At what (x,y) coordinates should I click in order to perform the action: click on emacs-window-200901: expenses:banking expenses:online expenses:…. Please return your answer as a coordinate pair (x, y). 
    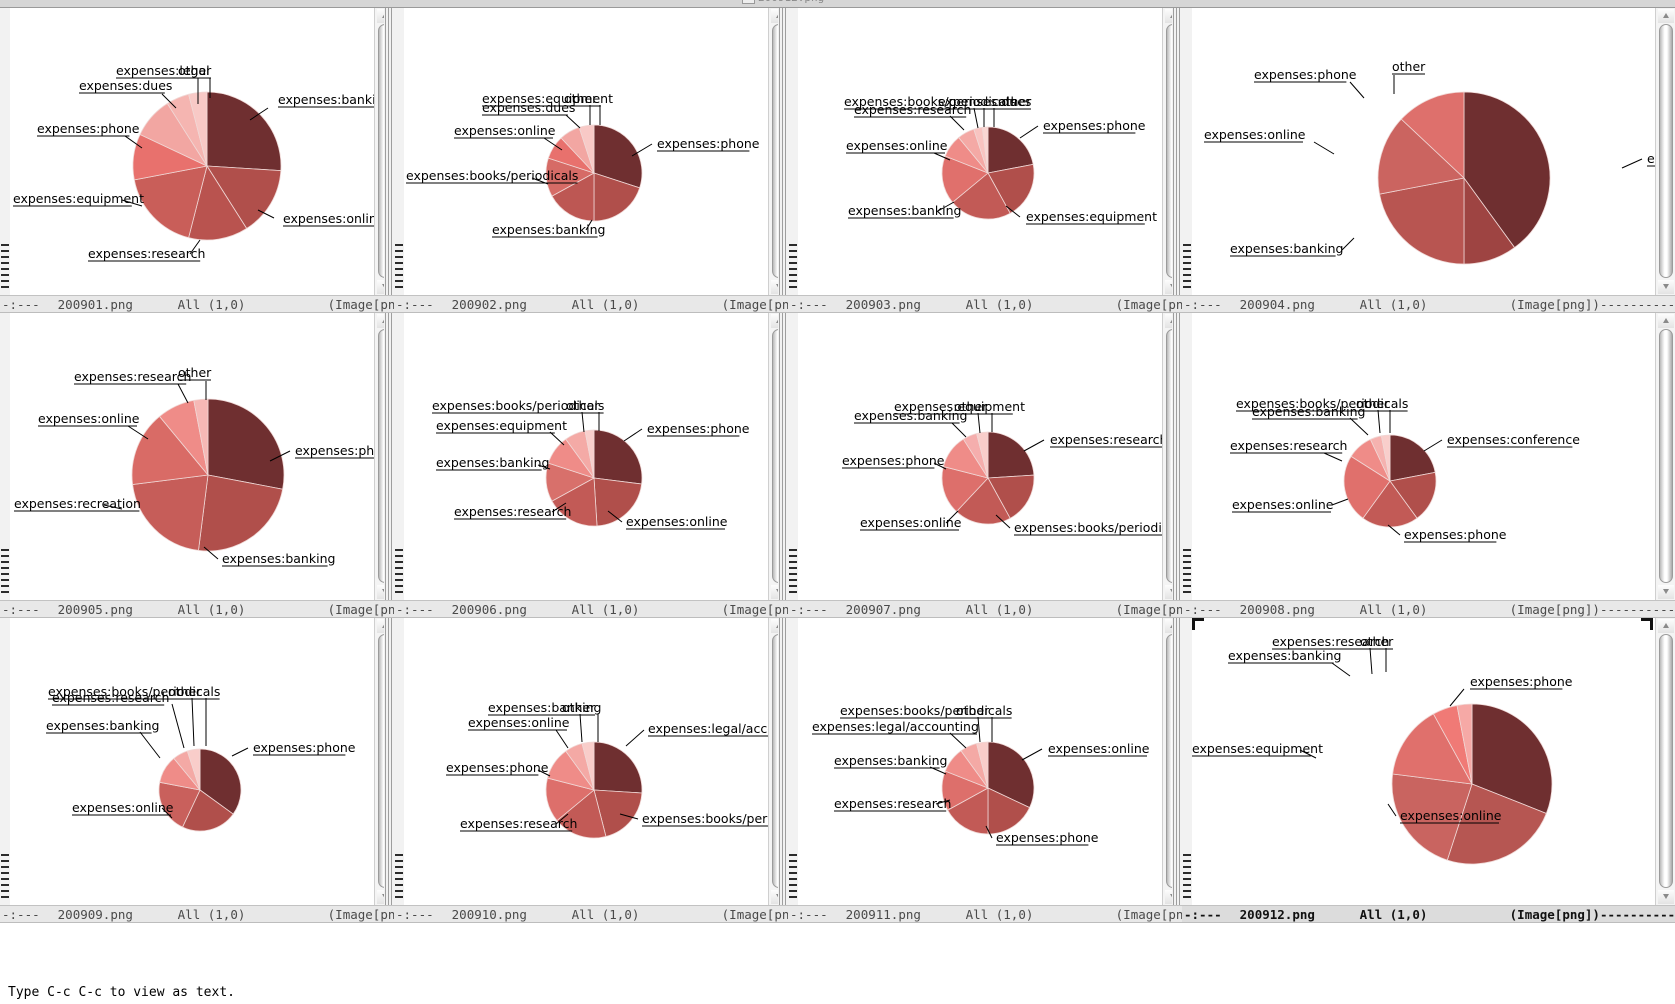
    Looking at the image, I should click on (197, 160).